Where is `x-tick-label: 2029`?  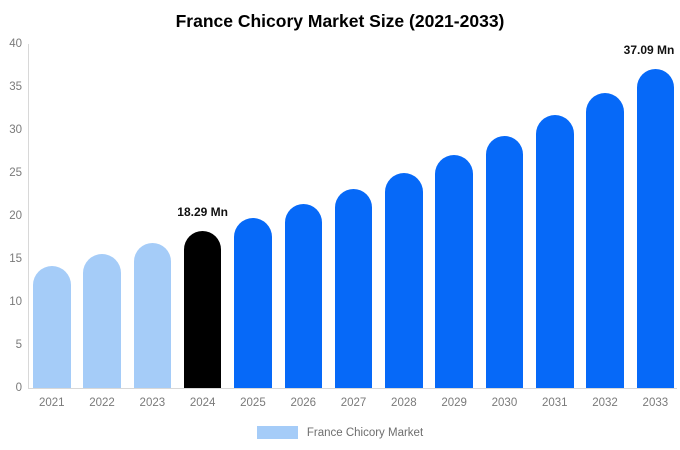
x-tick-label: 2029 is located at coordinates (454, 403).